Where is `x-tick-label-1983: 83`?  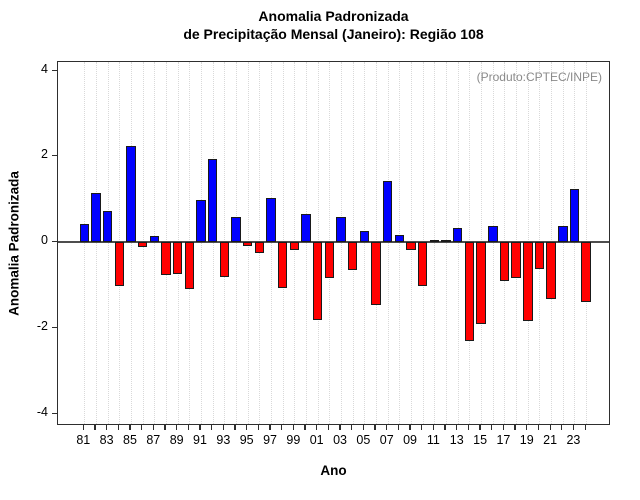
x-tick-label-1983: 83 is located at coordinates (106, 440).